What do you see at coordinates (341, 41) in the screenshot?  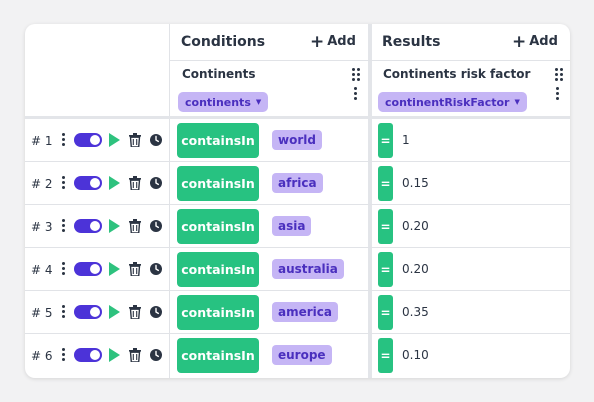 I see `add-condition-label: Add` at bounding box center [341, 41].